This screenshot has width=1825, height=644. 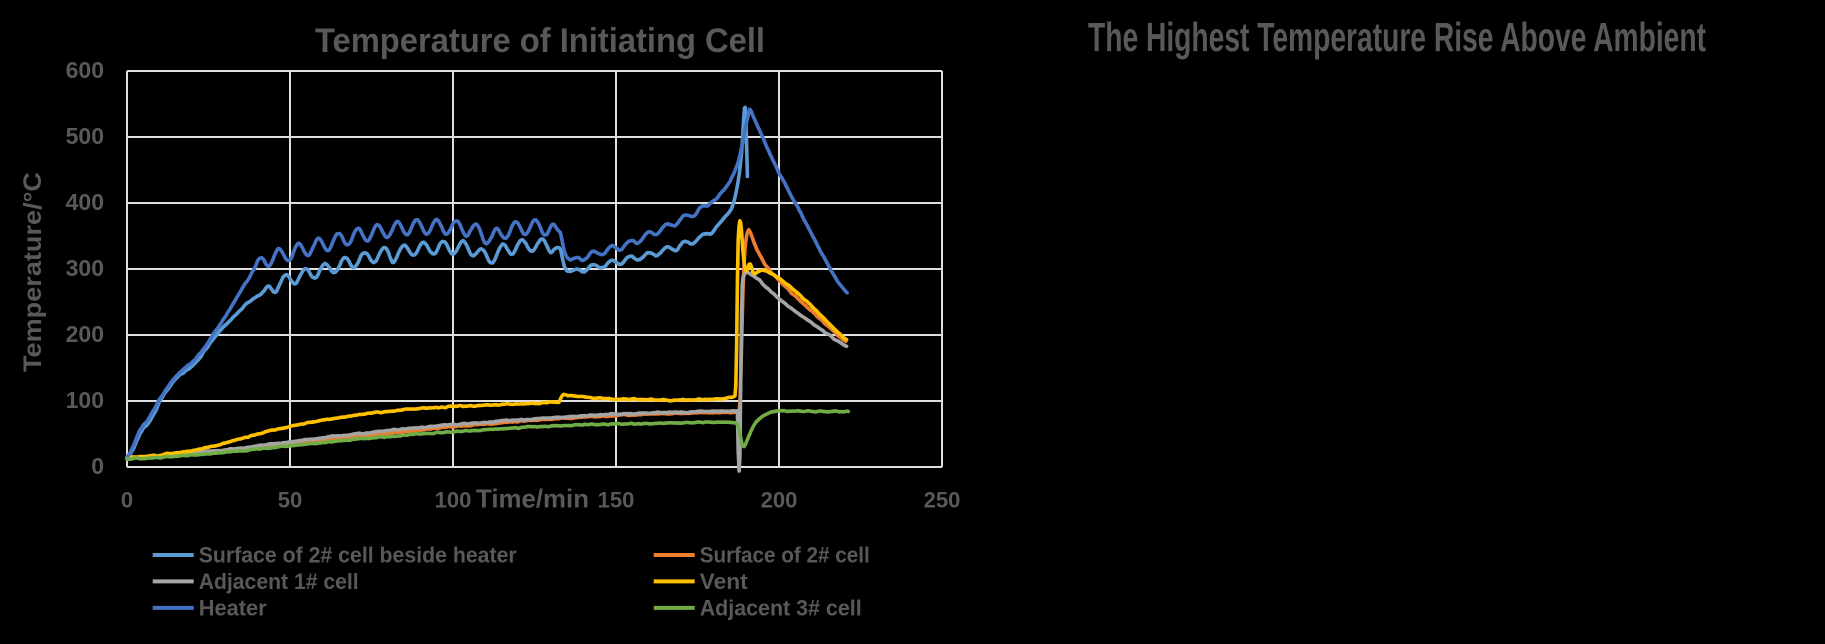 What do you see at coordinates (724, 581) in the screenshot?
I see `svg-text: Vent` at bounding box center [724, 581].